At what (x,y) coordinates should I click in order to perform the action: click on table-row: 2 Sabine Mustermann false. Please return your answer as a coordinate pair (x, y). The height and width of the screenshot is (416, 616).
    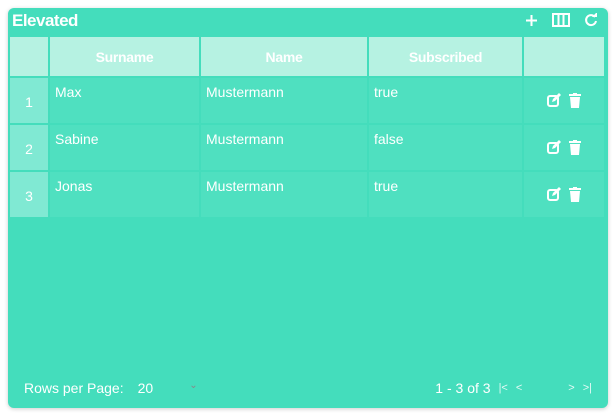
    Looking at the image, I should click on (308, 148).